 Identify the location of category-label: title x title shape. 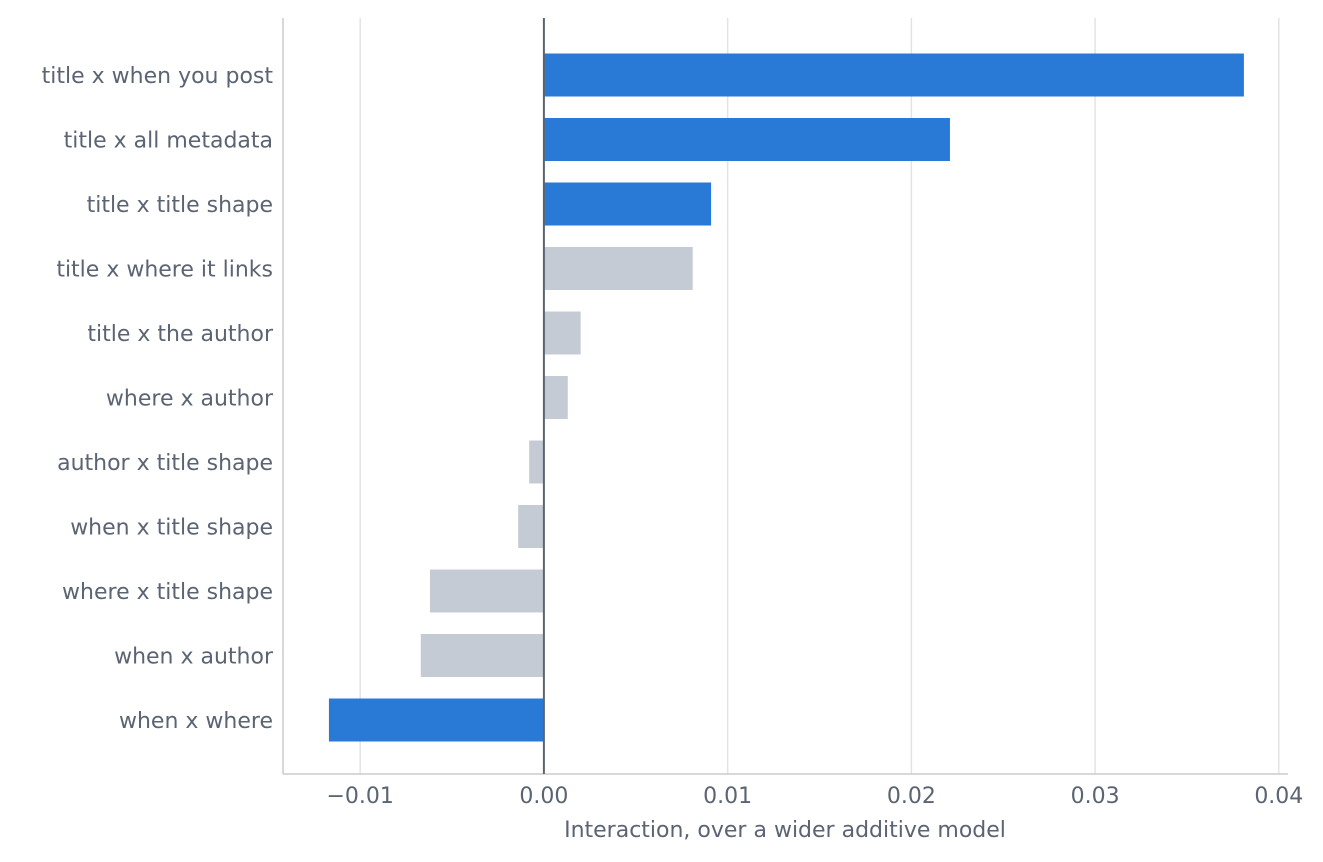
(180, 205).